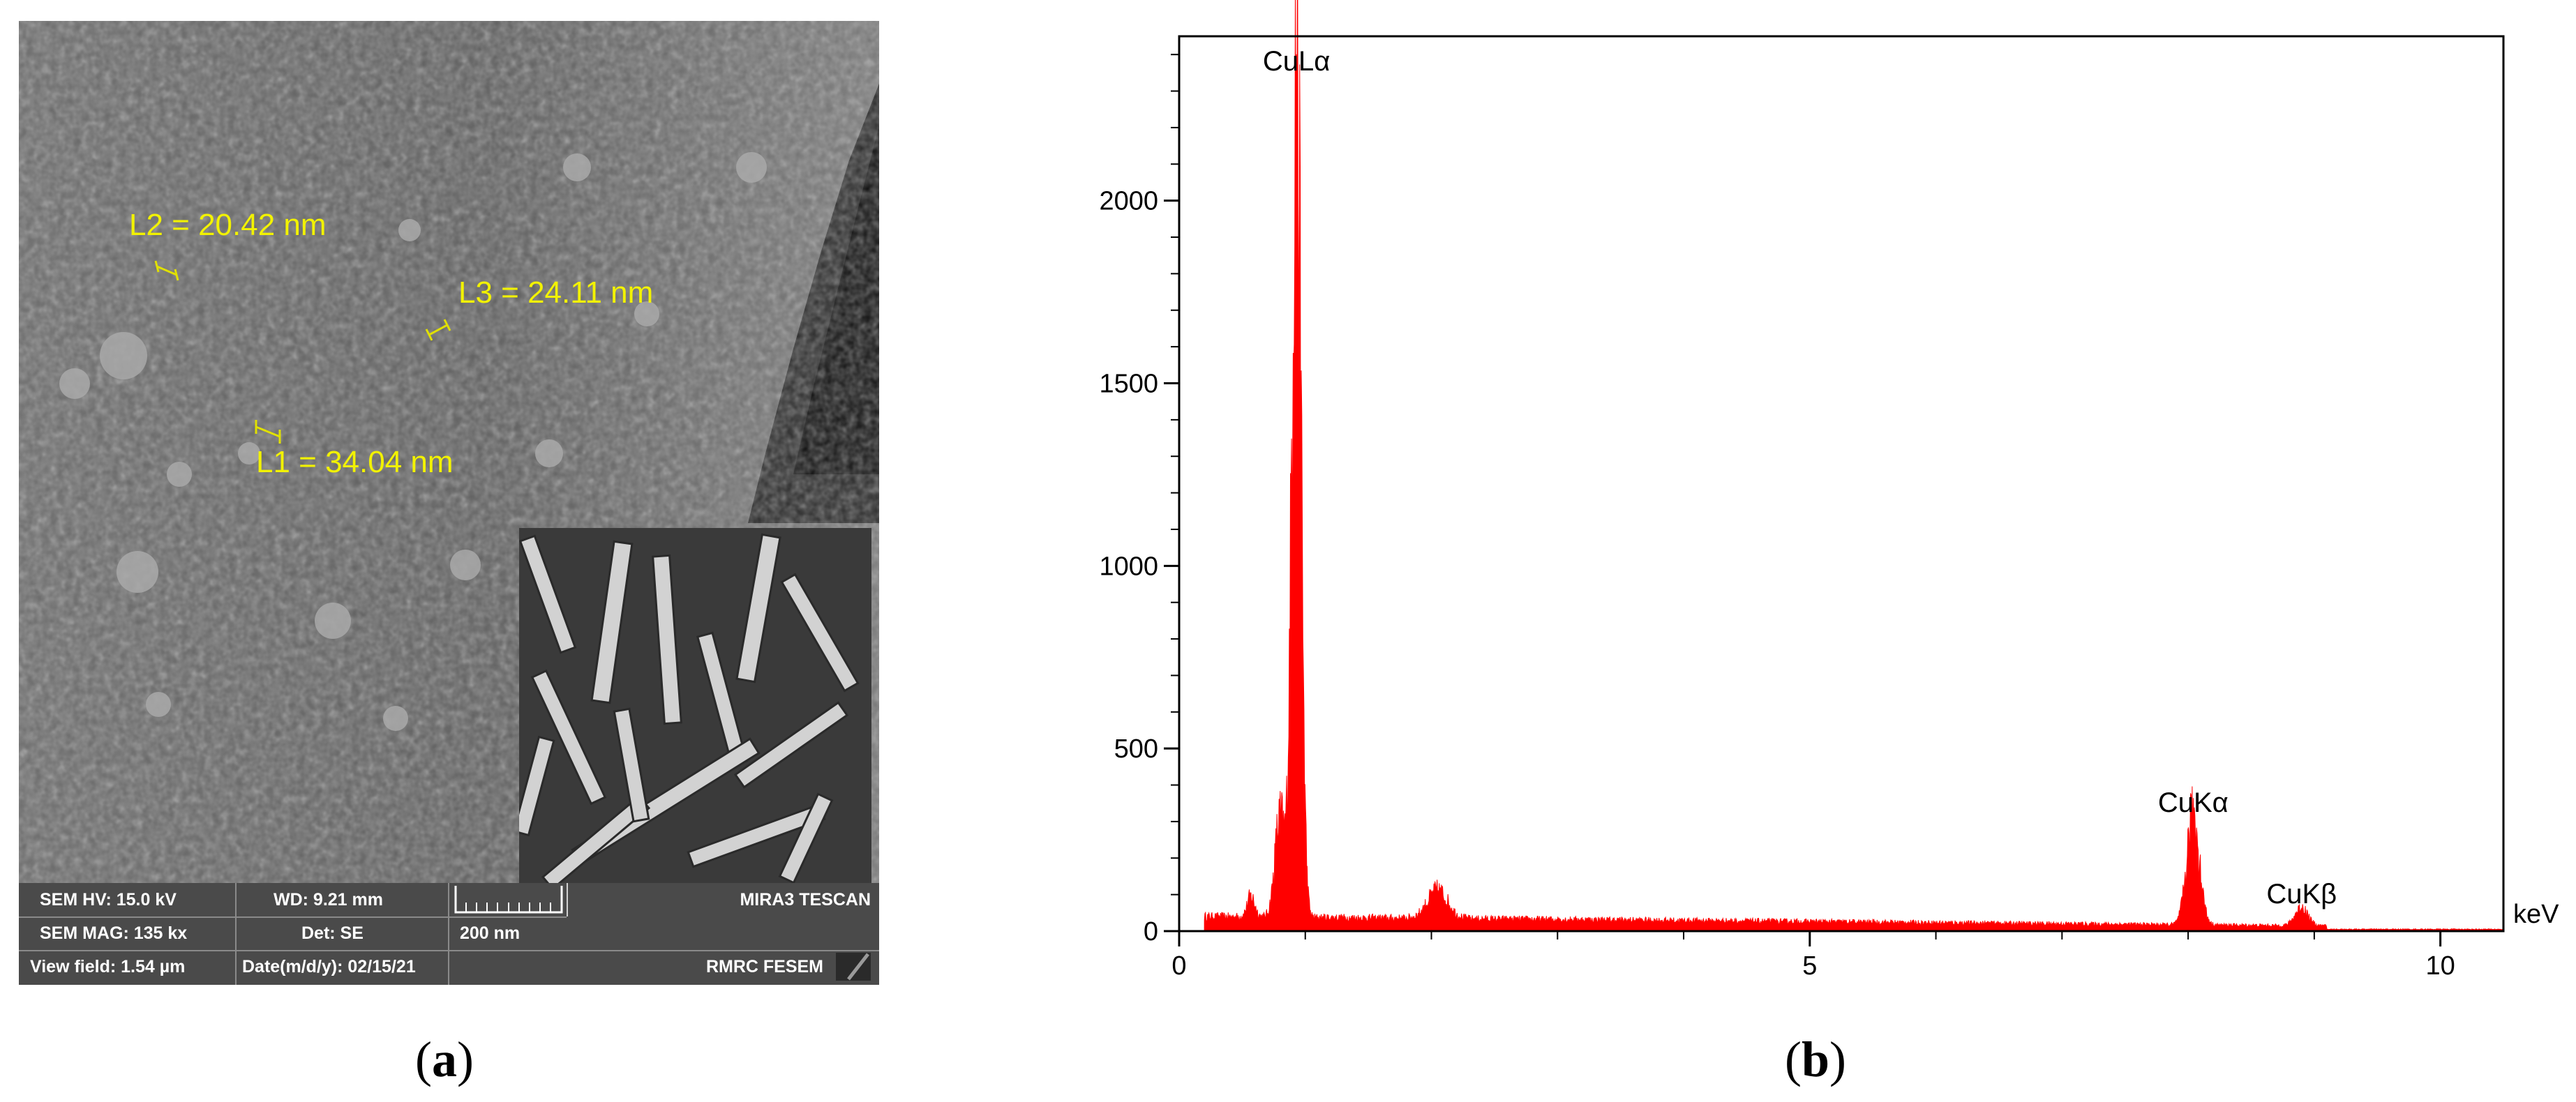 The image size is (2576, 1102). I want to click on y-tick-label: 500, so click(1136, 749).